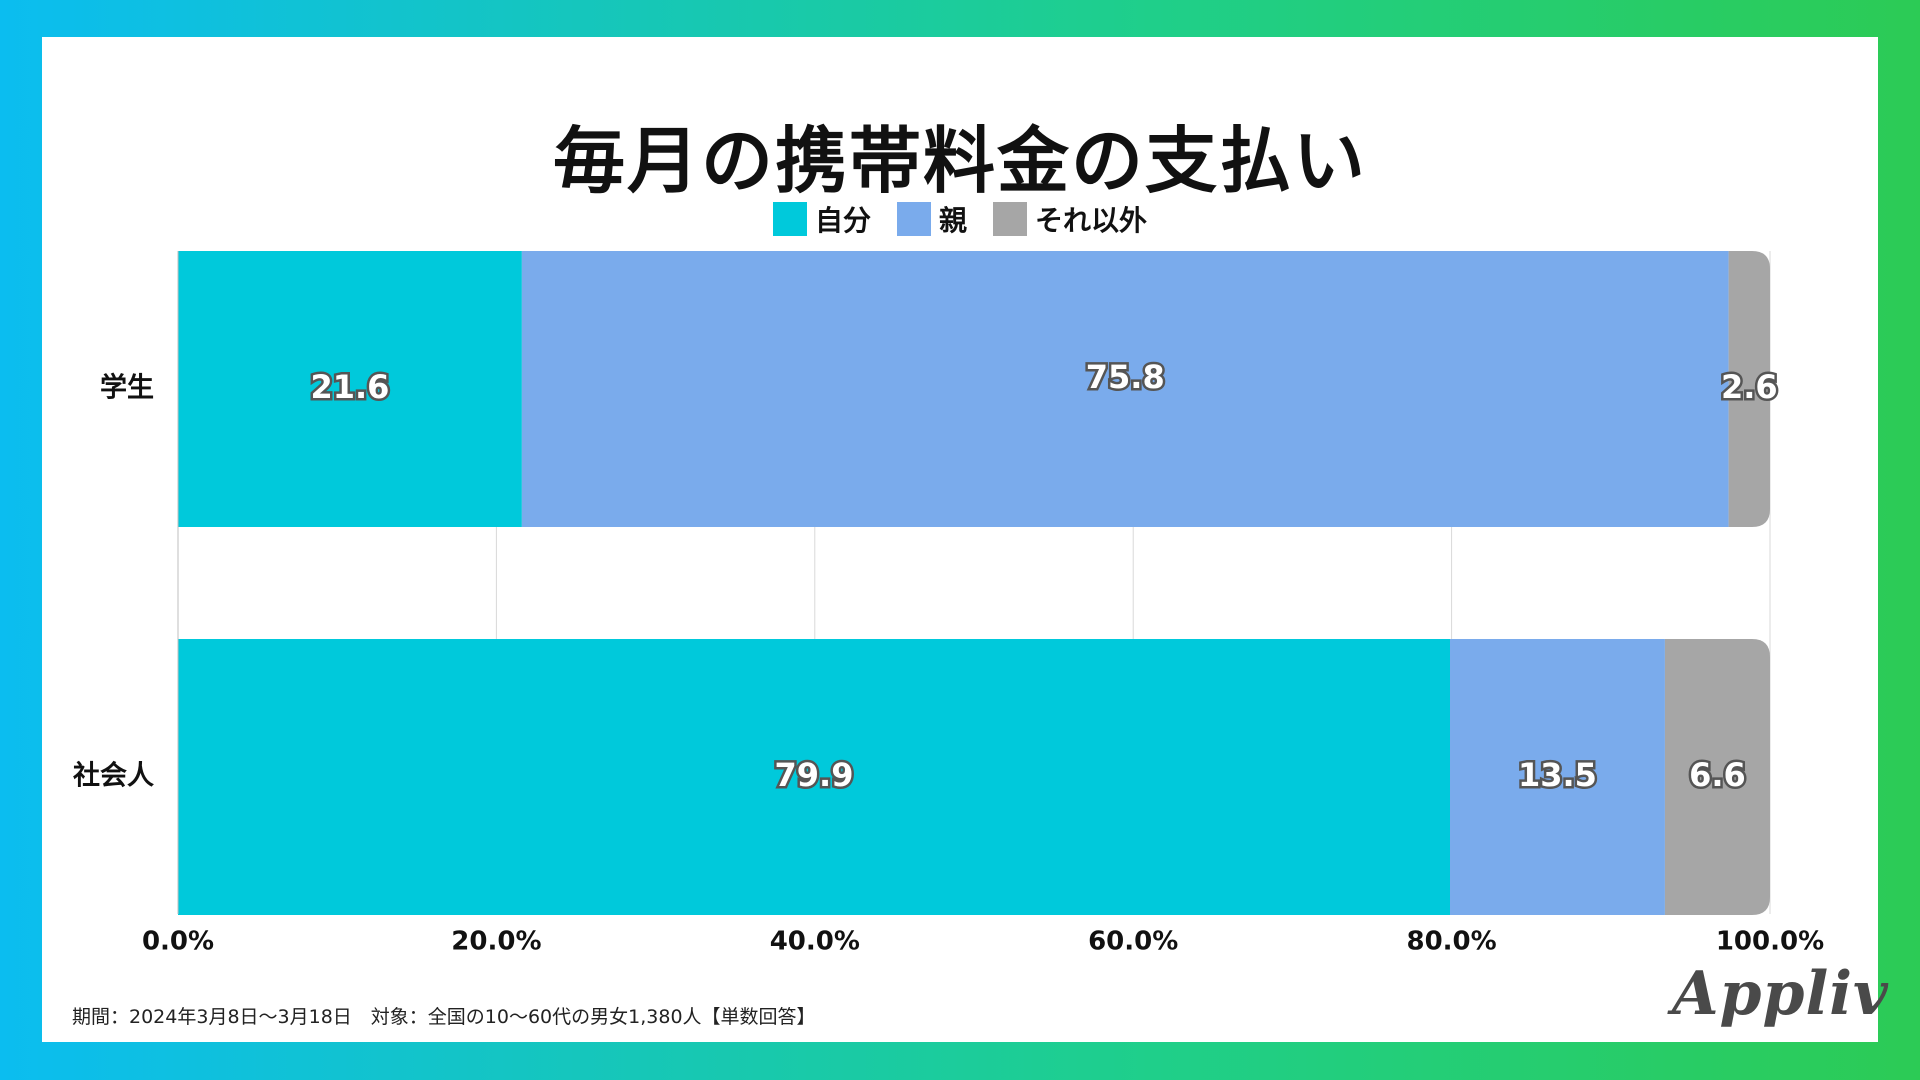 Image resolution: width=1920 pixels, height=1080 pixels. Describe the element at coordinates (1133, 942) in the screenshot. I see `x-tick-label: 60.0%` at that location.